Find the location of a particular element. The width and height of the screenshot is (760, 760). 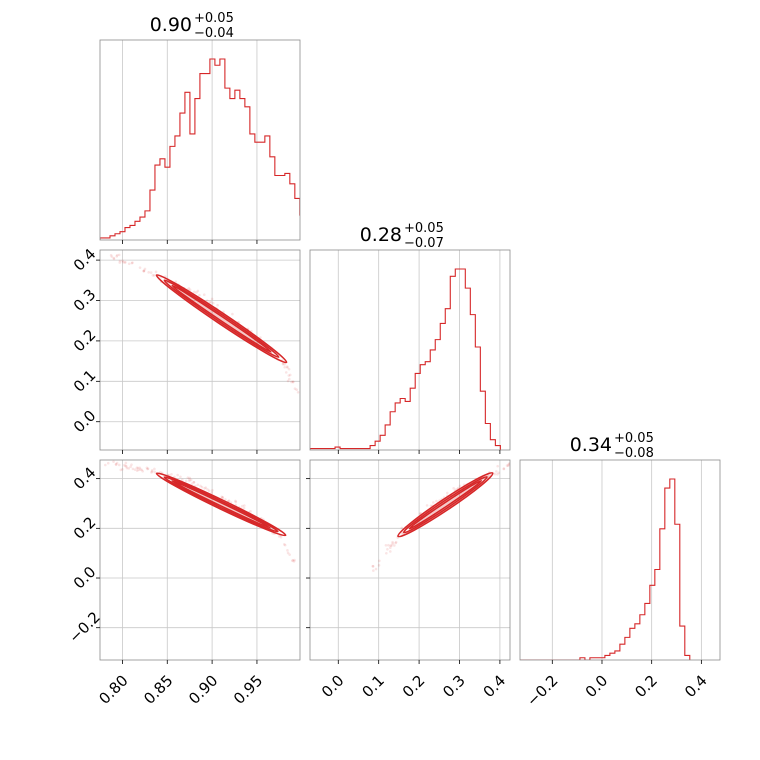

x-tick-label-p1-4: 0.4 is located at coordinates (495, 686).